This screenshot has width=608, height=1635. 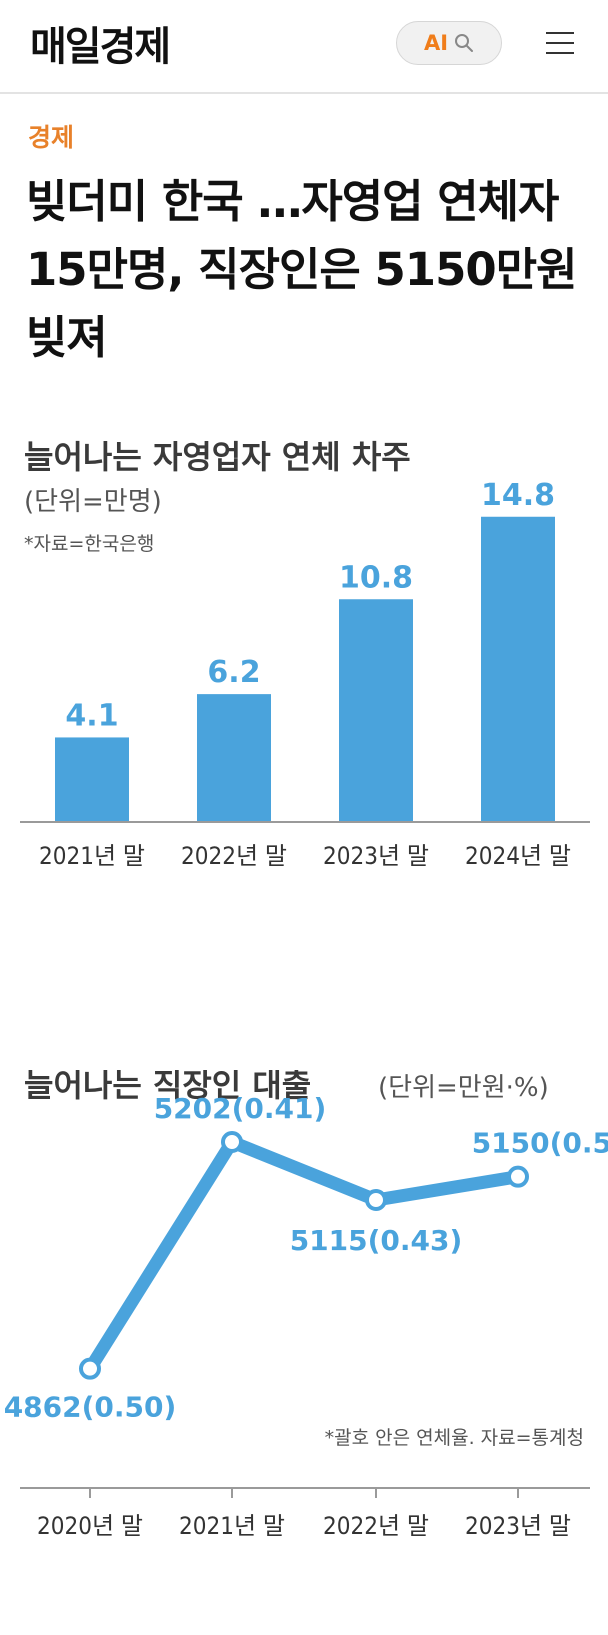 What do you see at coordinates (436, 43) in the screenshot?
I see `ai-label: AI` at bounding box center [436, 43].